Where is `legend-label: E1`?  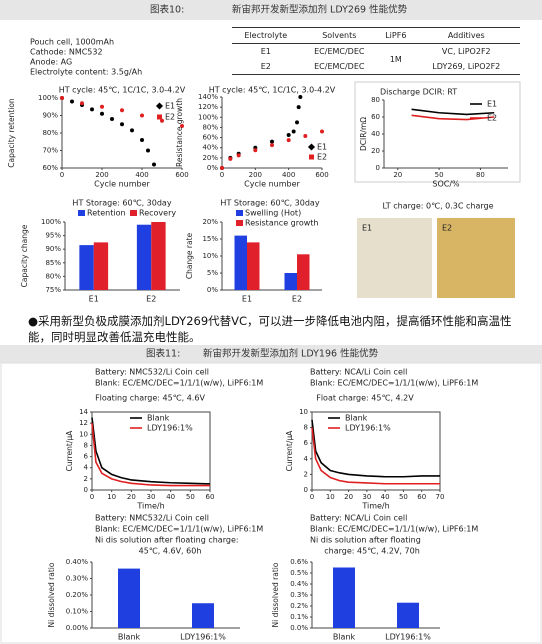 legend-label: E1 is located at coordinates (322, 147).